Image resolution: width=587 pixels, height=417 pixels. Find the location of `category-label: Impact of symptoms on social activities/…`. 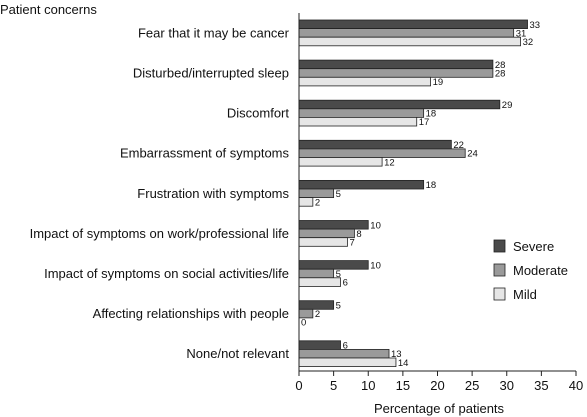

category-label: Impact of symptoms on social activities/… is located at coordinates (166, 273).